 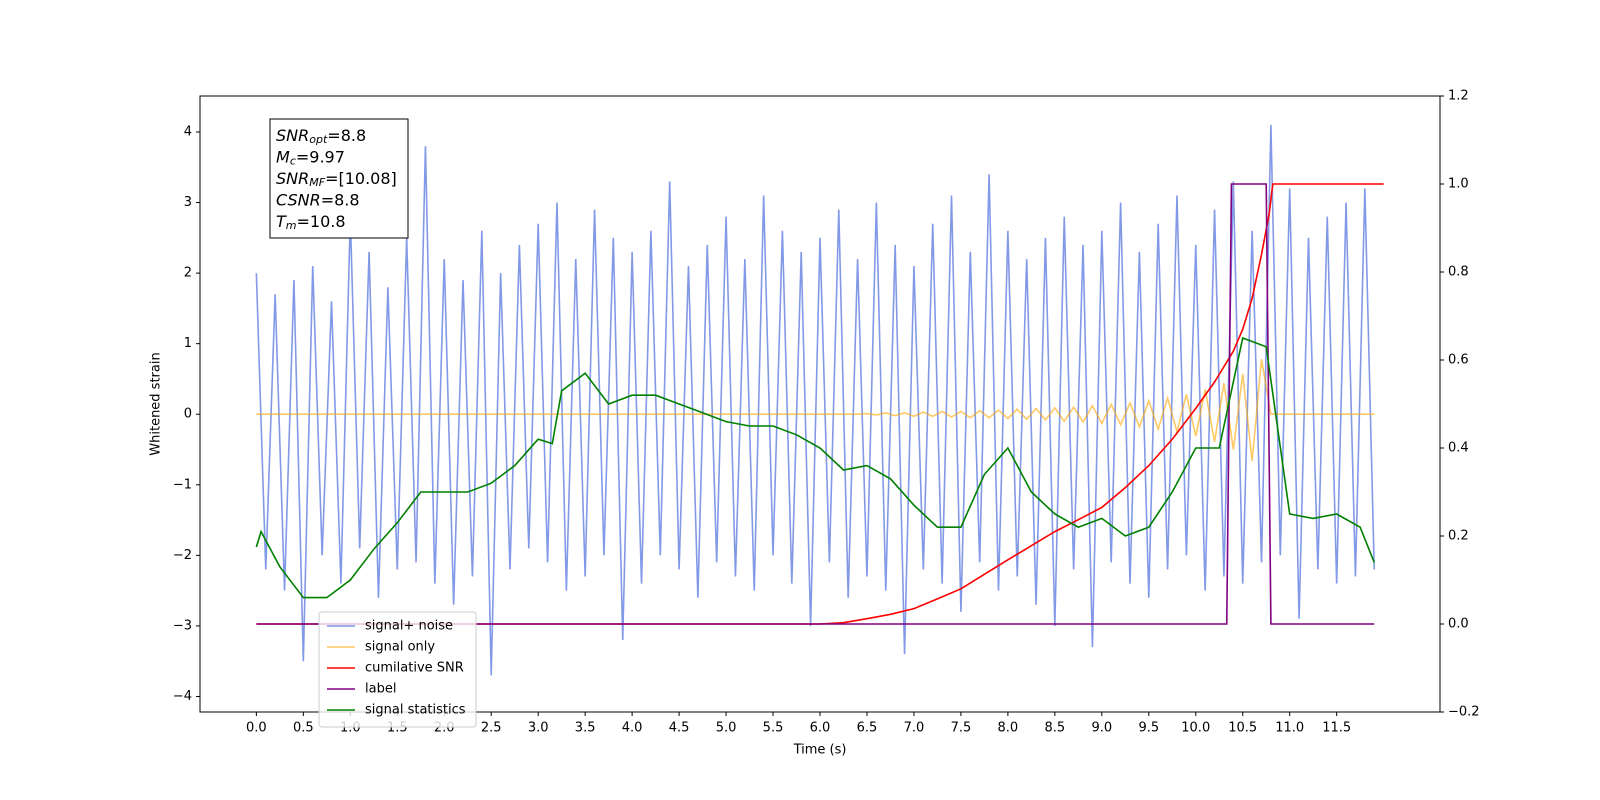 What do you see at coordinates (283, 156) in the screenshot?
I see `annotation-name: M` at bounding box center [283, 156].